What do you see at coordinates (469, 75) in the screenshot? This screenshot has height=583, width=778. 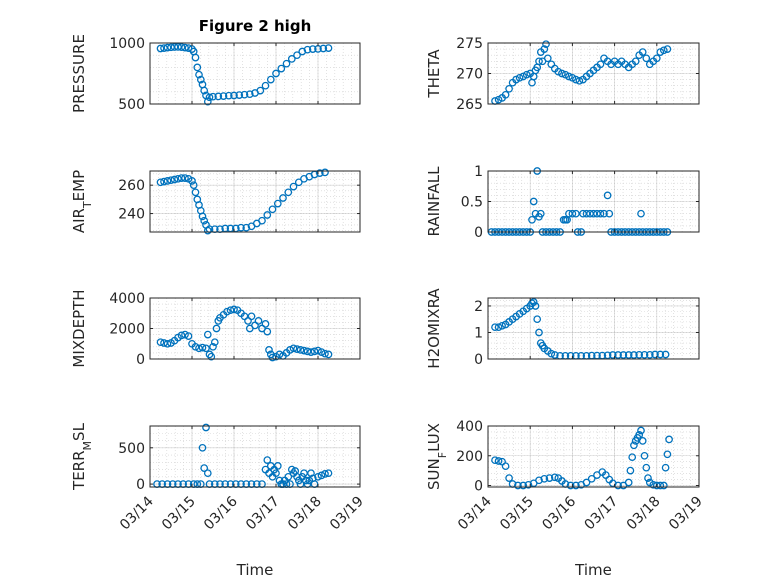 I see `y-tick-label: 270` at bounding box center [469, 75].